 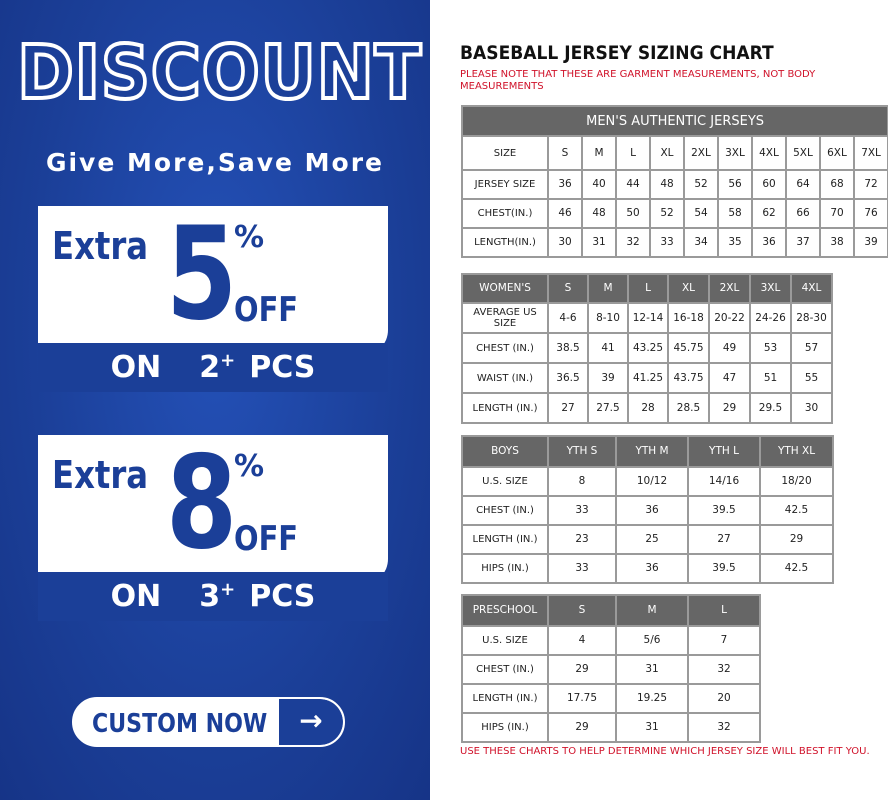 I want to click on table-header-row: BOYS YTH S YTH M YTH L YTH XL, so click(x=647, y=451).